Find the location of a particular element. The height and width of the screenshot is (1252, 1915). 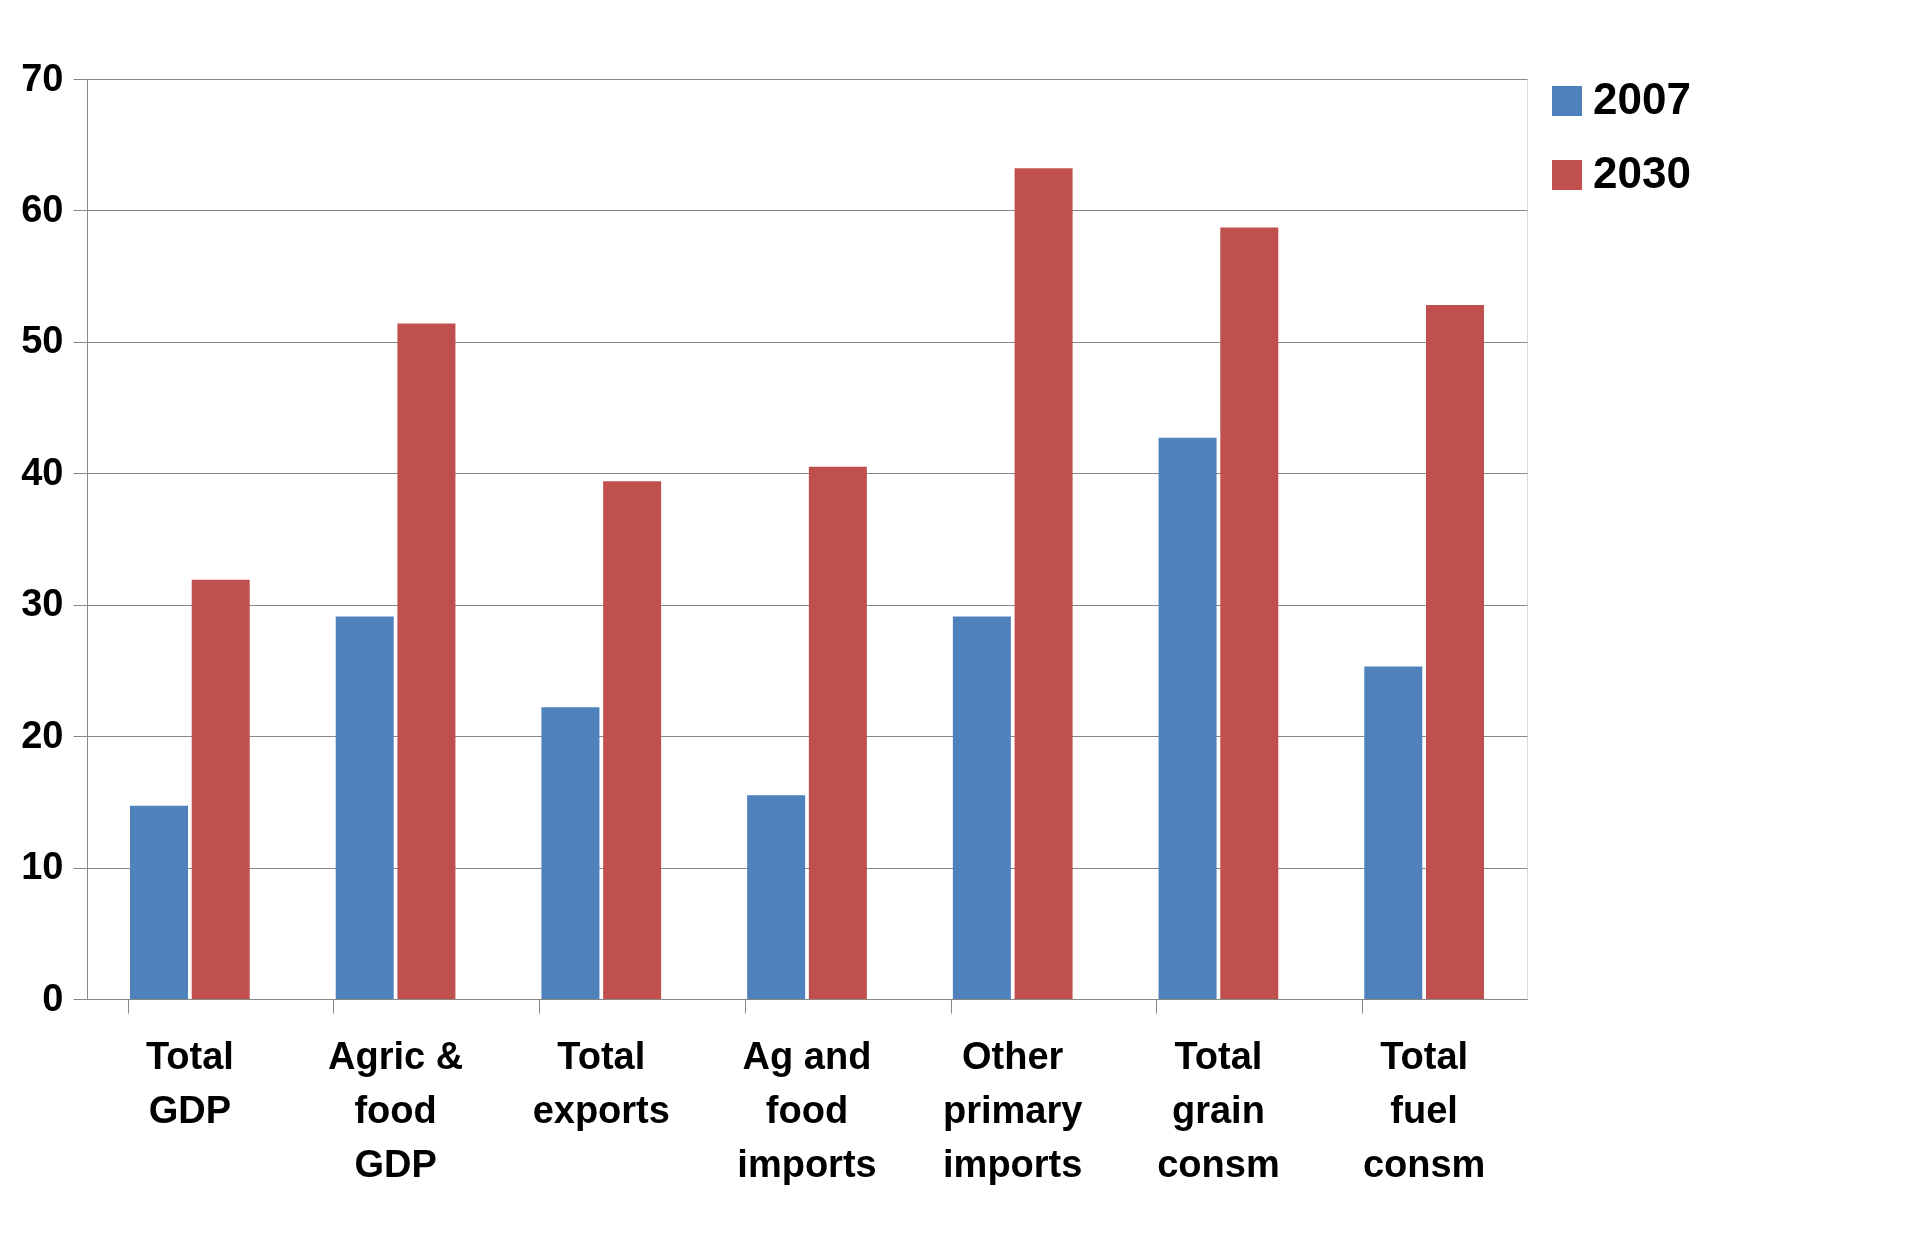

x-tick-label: Total exports is located at coordinates (601, 1082).